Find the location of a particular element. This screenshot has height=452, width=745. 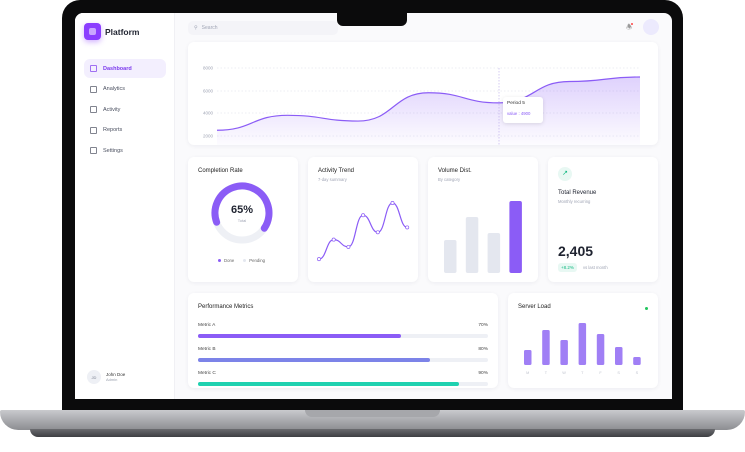

legend-pending: Pending is located at coordinates (254, 260).